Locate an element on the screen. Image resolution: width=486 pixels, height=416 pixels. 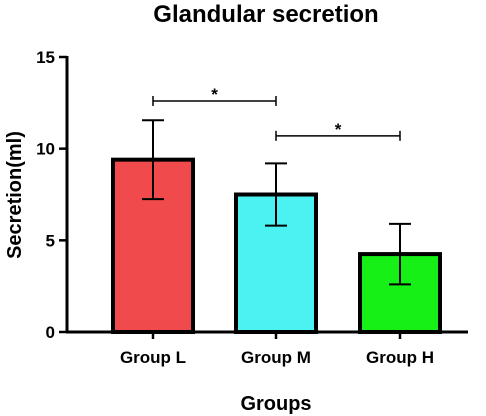
y-tick-label: 10 is located at coordinates (45, 149).